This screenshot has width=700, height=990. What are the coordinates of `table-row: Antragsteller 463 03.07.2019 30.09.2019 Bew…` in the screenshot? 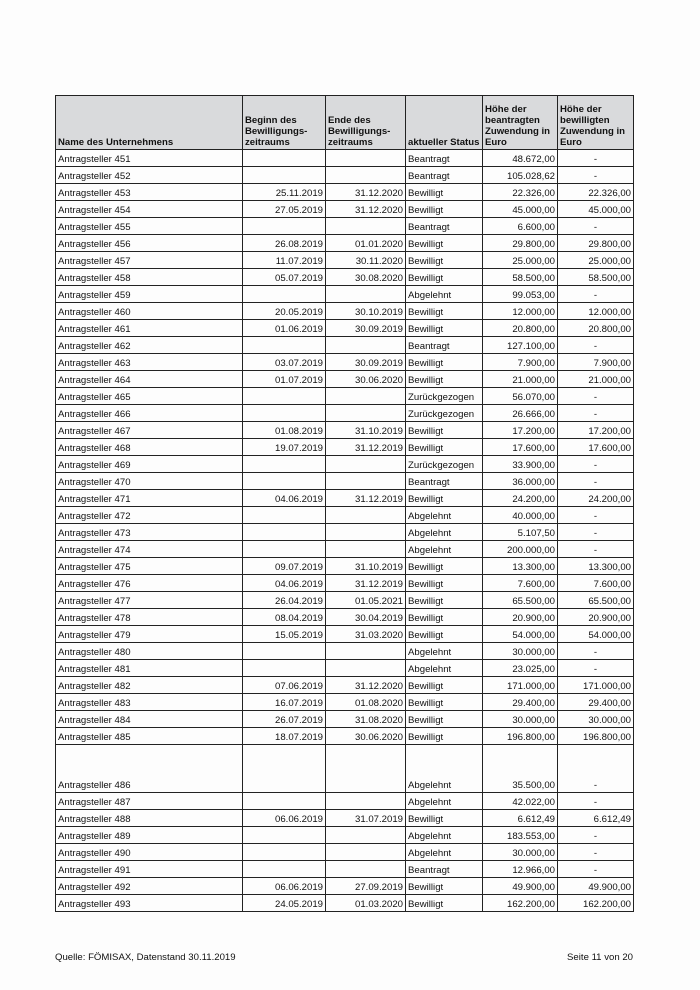 It's located at (344, 362).